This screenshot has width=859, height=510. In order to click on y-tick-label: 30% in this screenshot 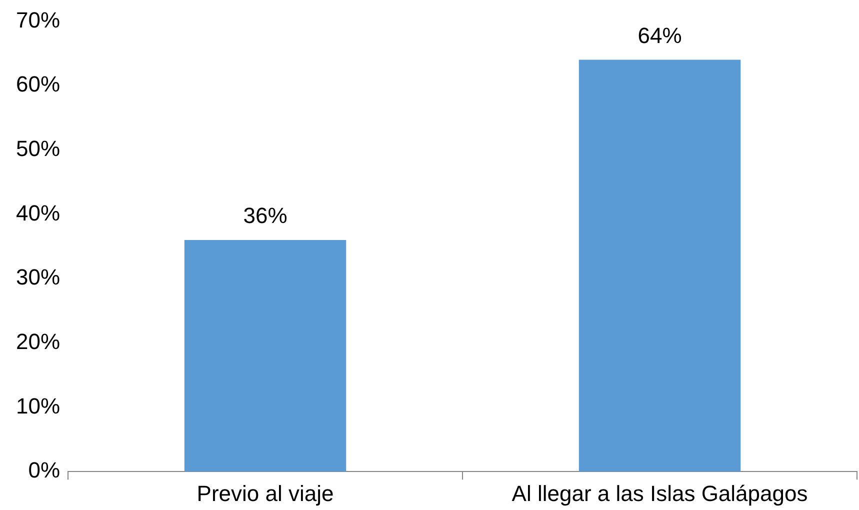, I will do `click(38, 277)`.